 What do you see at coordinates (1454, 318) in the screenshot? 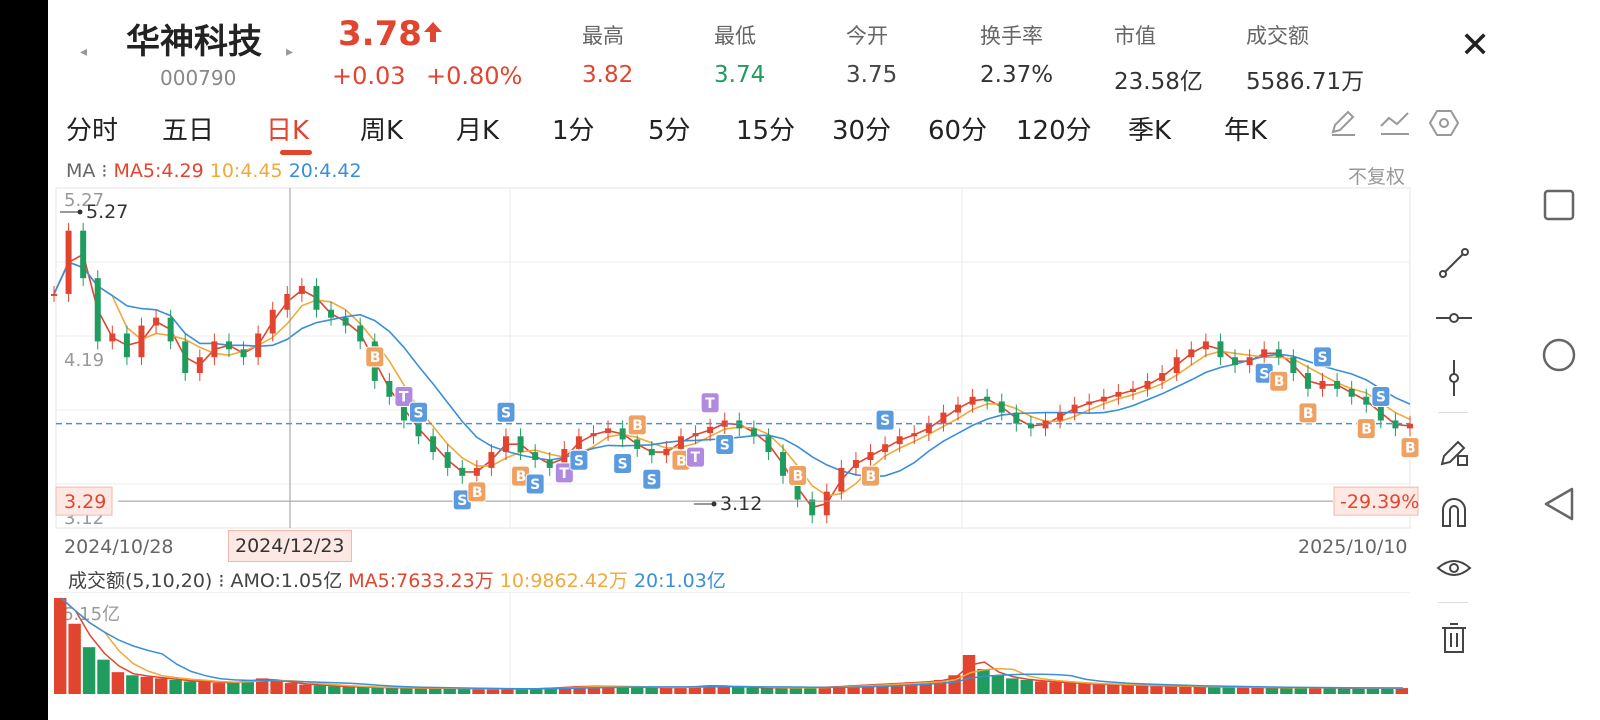
I see `horizontal-line-icon` at bounding box center [1454, 318].